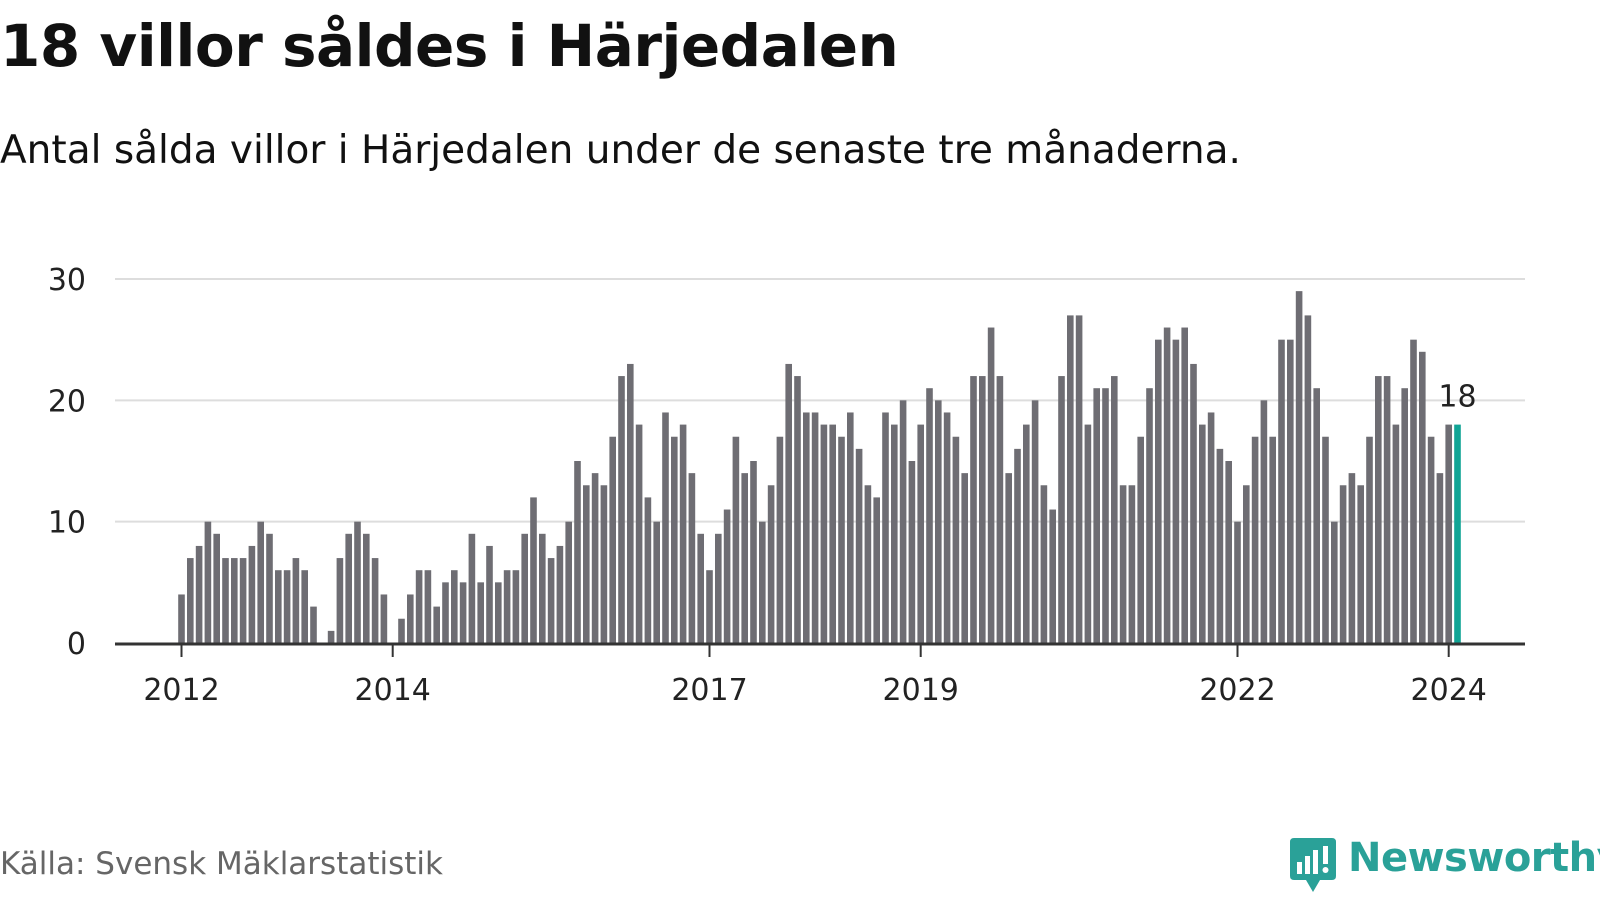  Describe the element at coordinates (67, 401) in the screenshot. I see `y-tick-label: 20` at that location.